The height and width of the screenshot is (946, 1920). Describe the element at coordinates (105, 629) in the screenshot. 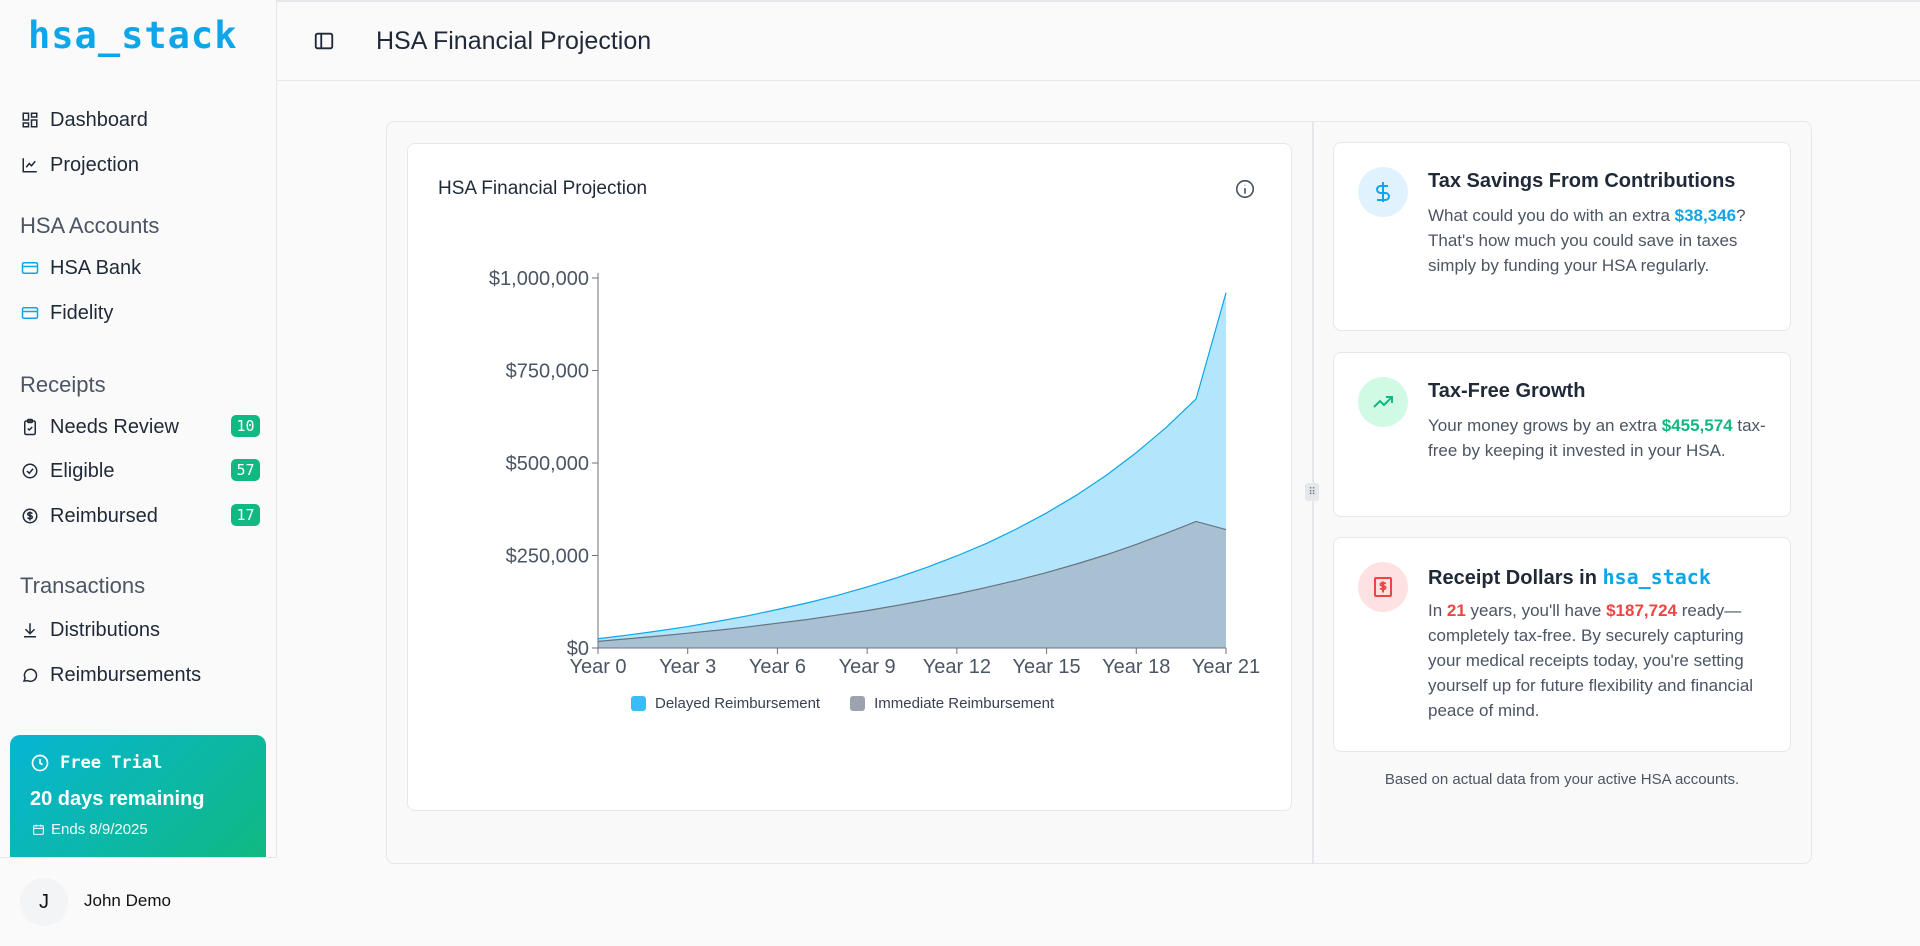

I see `sidebar-item-label: Distributions` at that location.